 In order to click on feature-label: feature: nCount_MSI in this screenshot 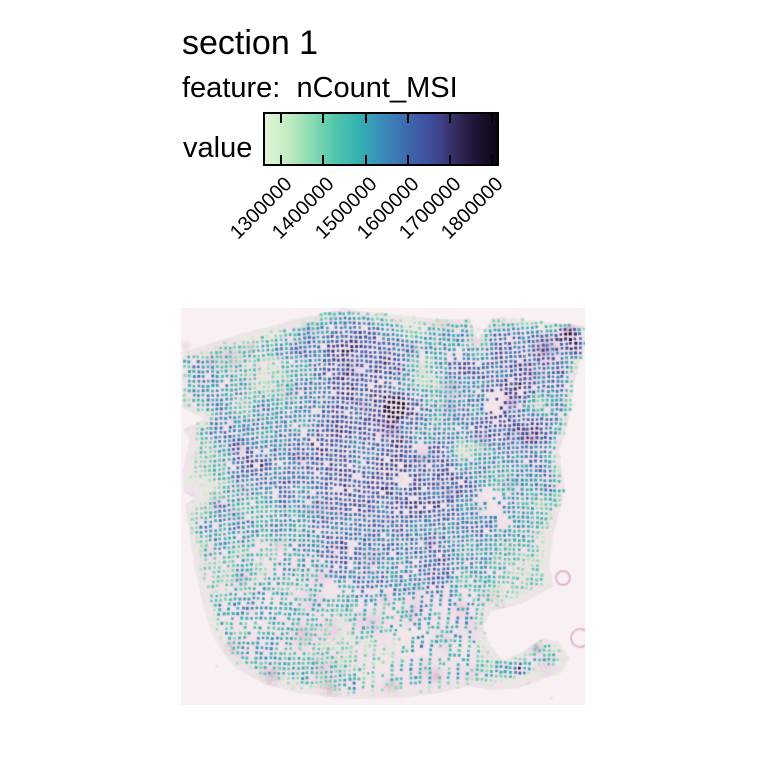, I will do `click(320, 88)`.